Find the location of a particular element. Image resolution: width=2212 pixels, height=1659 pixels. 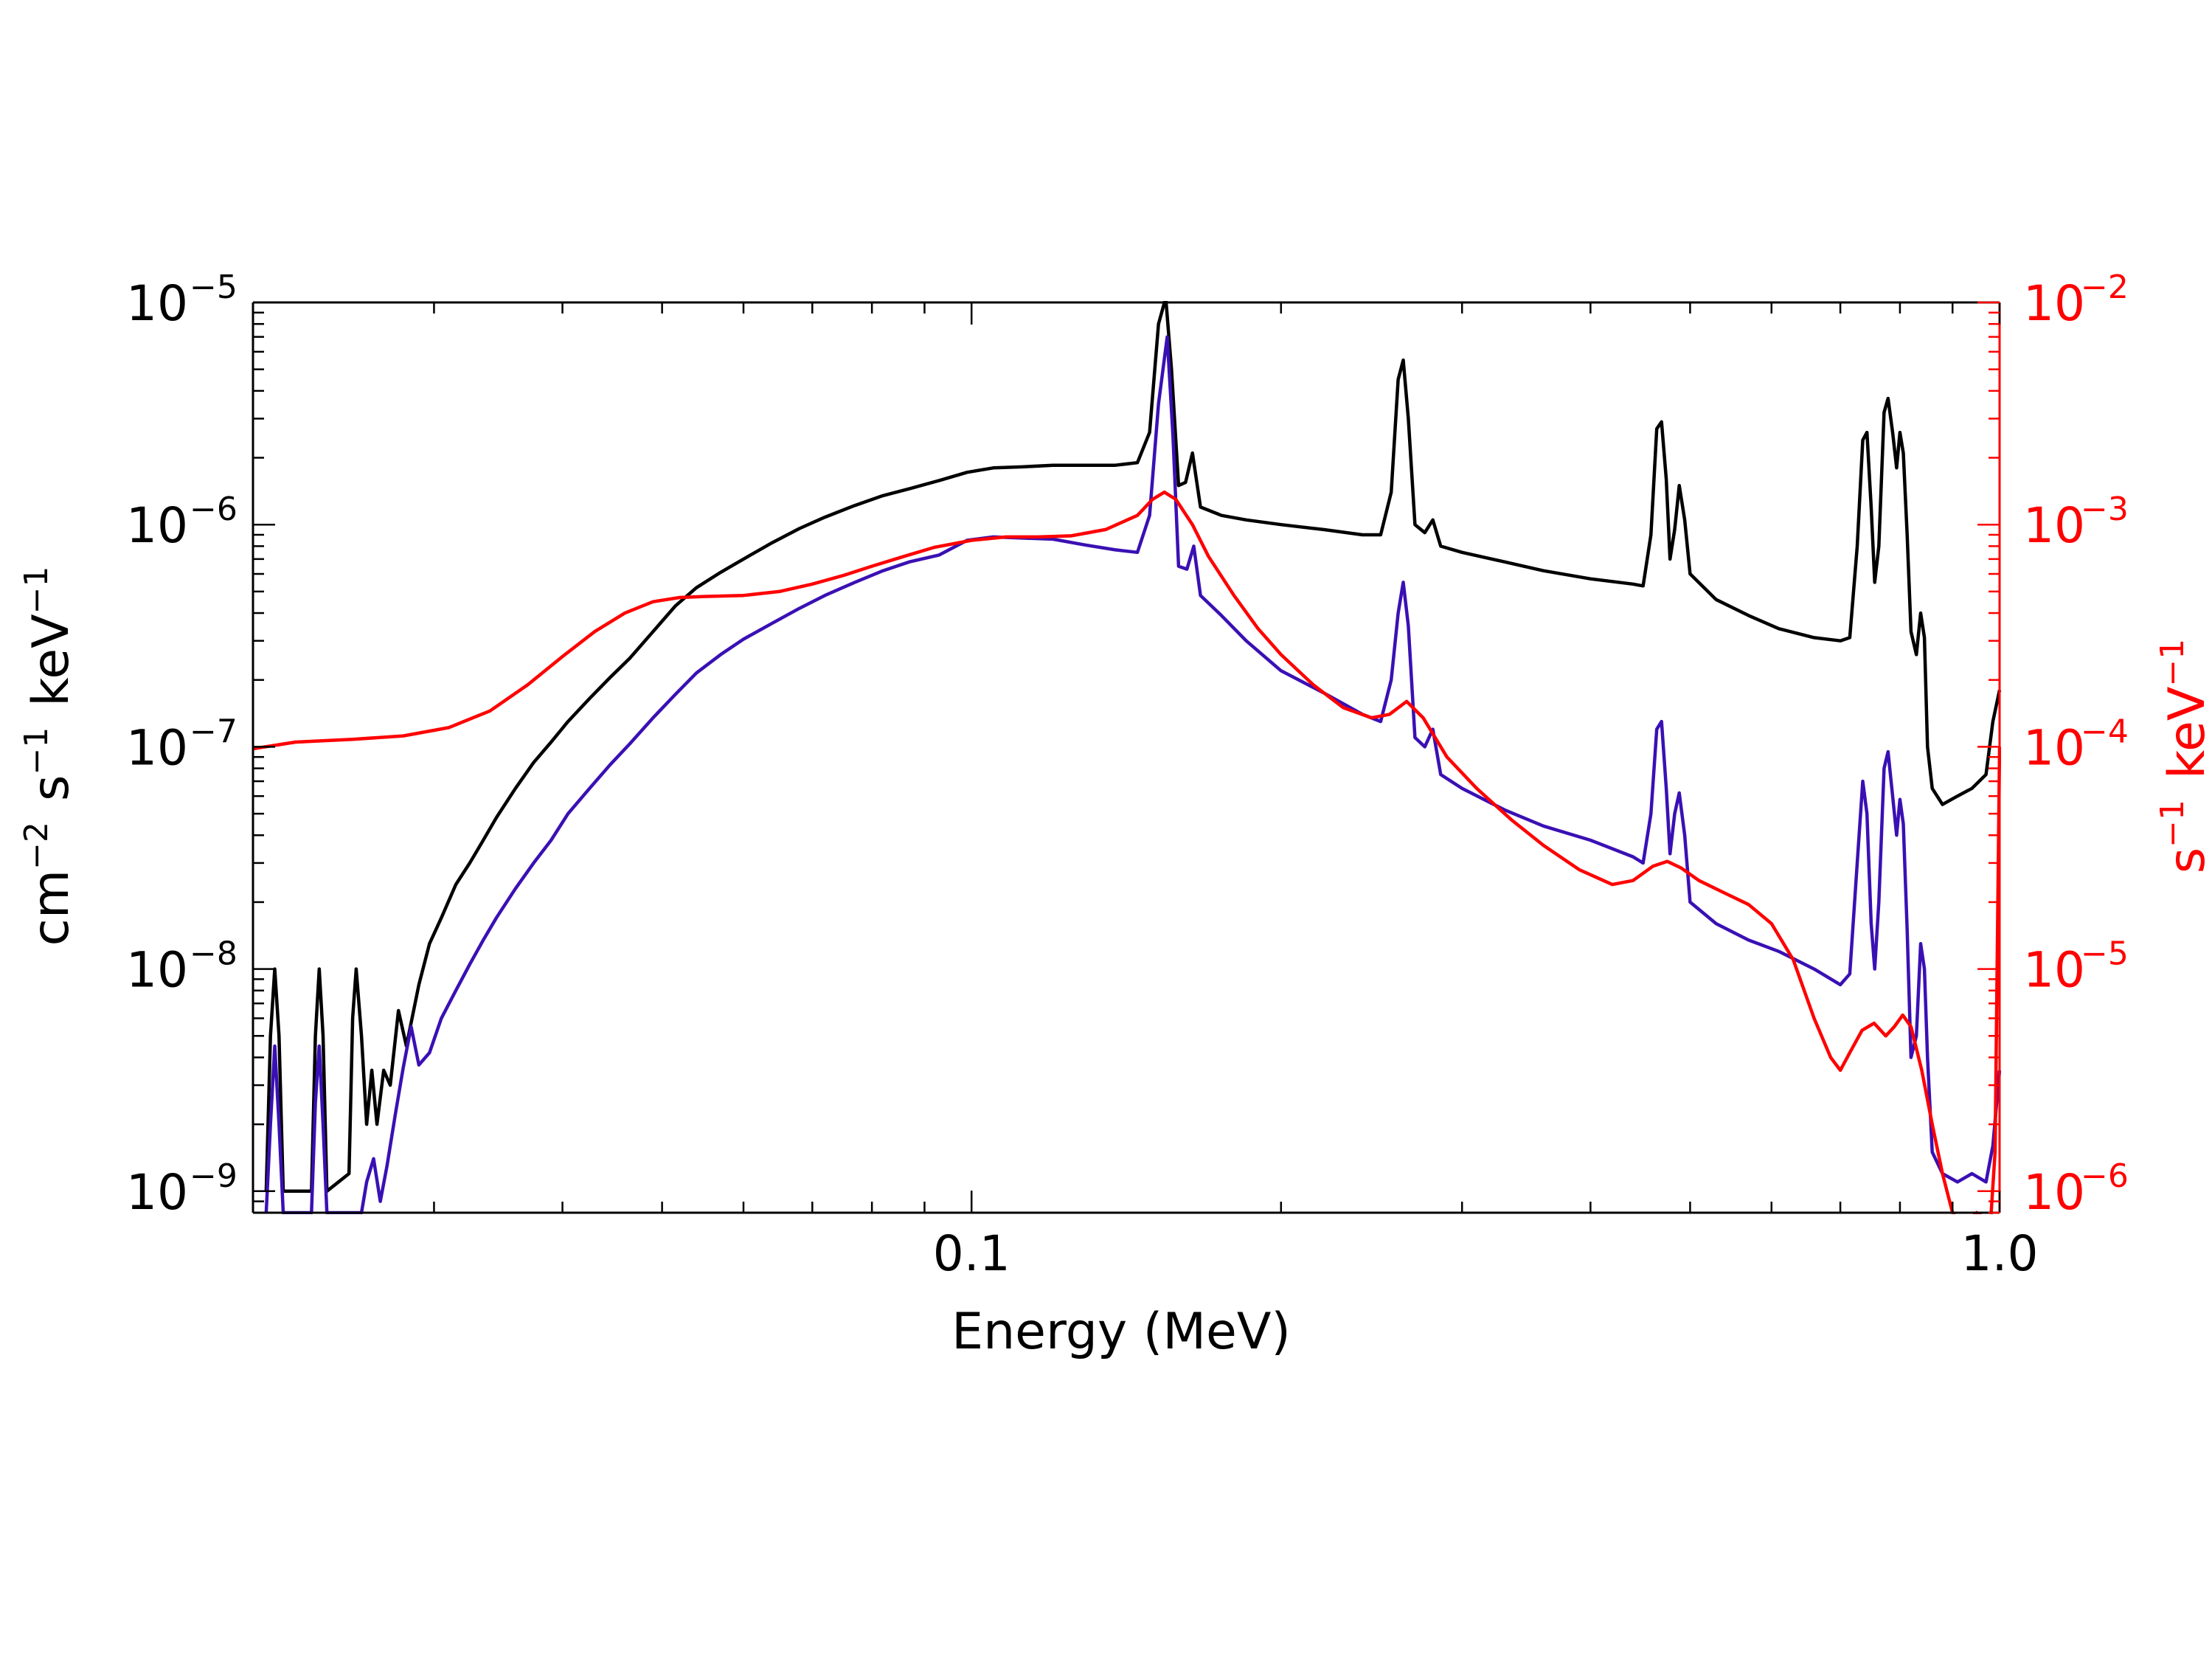

y-axis-left-title: cm−2​s−1​keV−1​ is located at coordinates (49, 756).